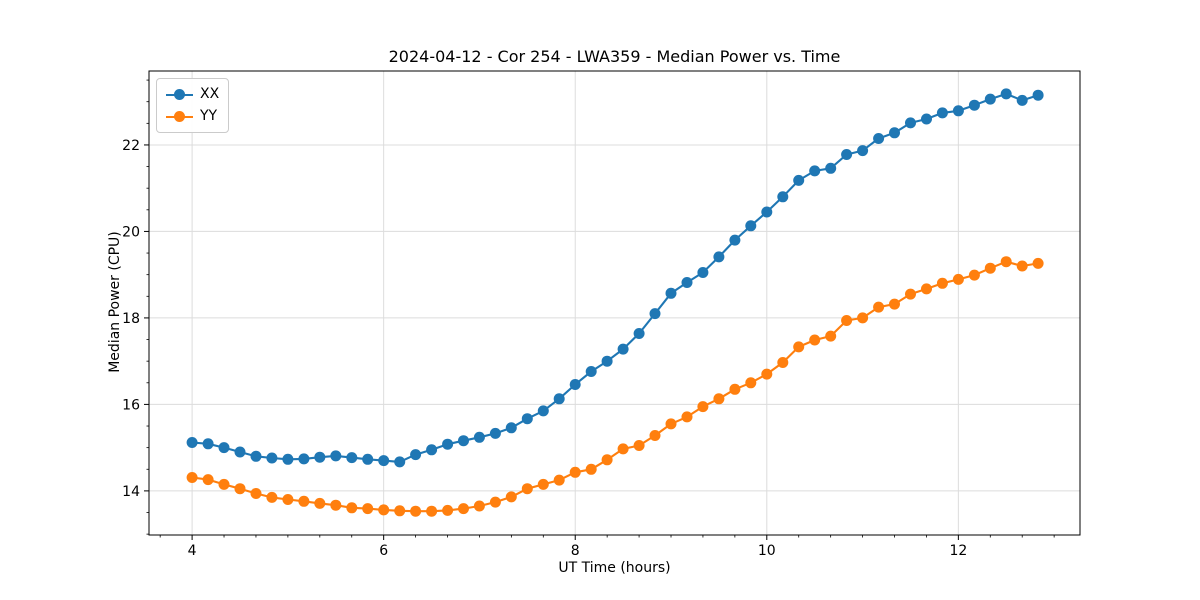  I want to click on y-tick-label: 18, so click(131, 319).